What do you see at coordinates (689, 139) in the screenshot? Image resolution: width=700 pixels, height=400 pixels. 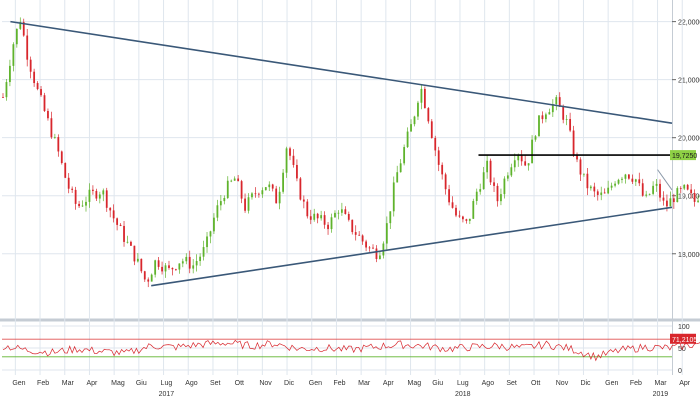 I see `price-tick-label: 20,0000` at bounding box center [689, 139].